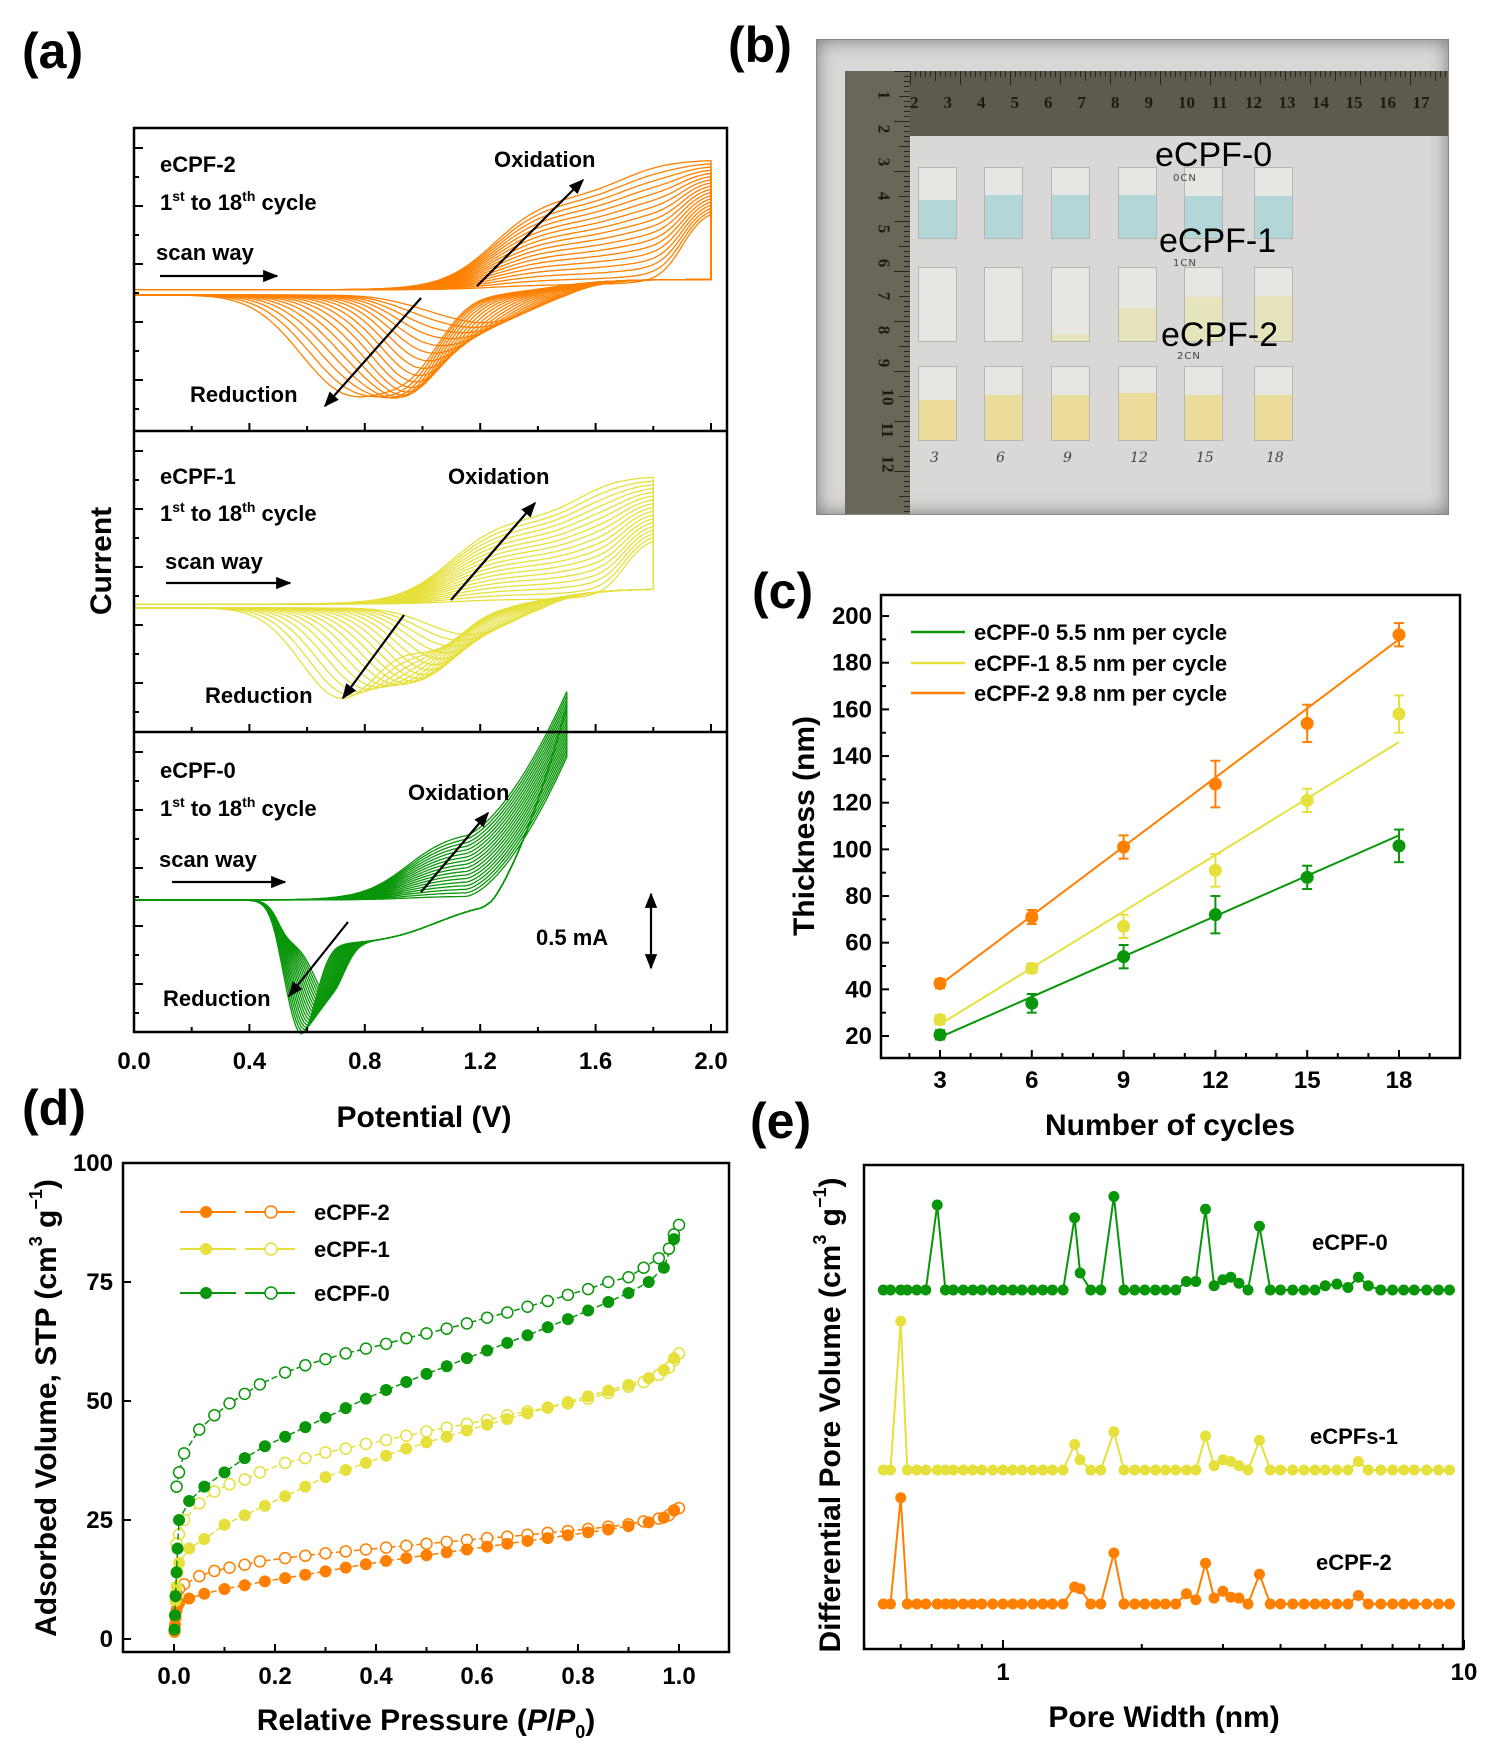 This screenshot has width=1492, height=1753. I want to click on coated-slide, so click(1137, 203).